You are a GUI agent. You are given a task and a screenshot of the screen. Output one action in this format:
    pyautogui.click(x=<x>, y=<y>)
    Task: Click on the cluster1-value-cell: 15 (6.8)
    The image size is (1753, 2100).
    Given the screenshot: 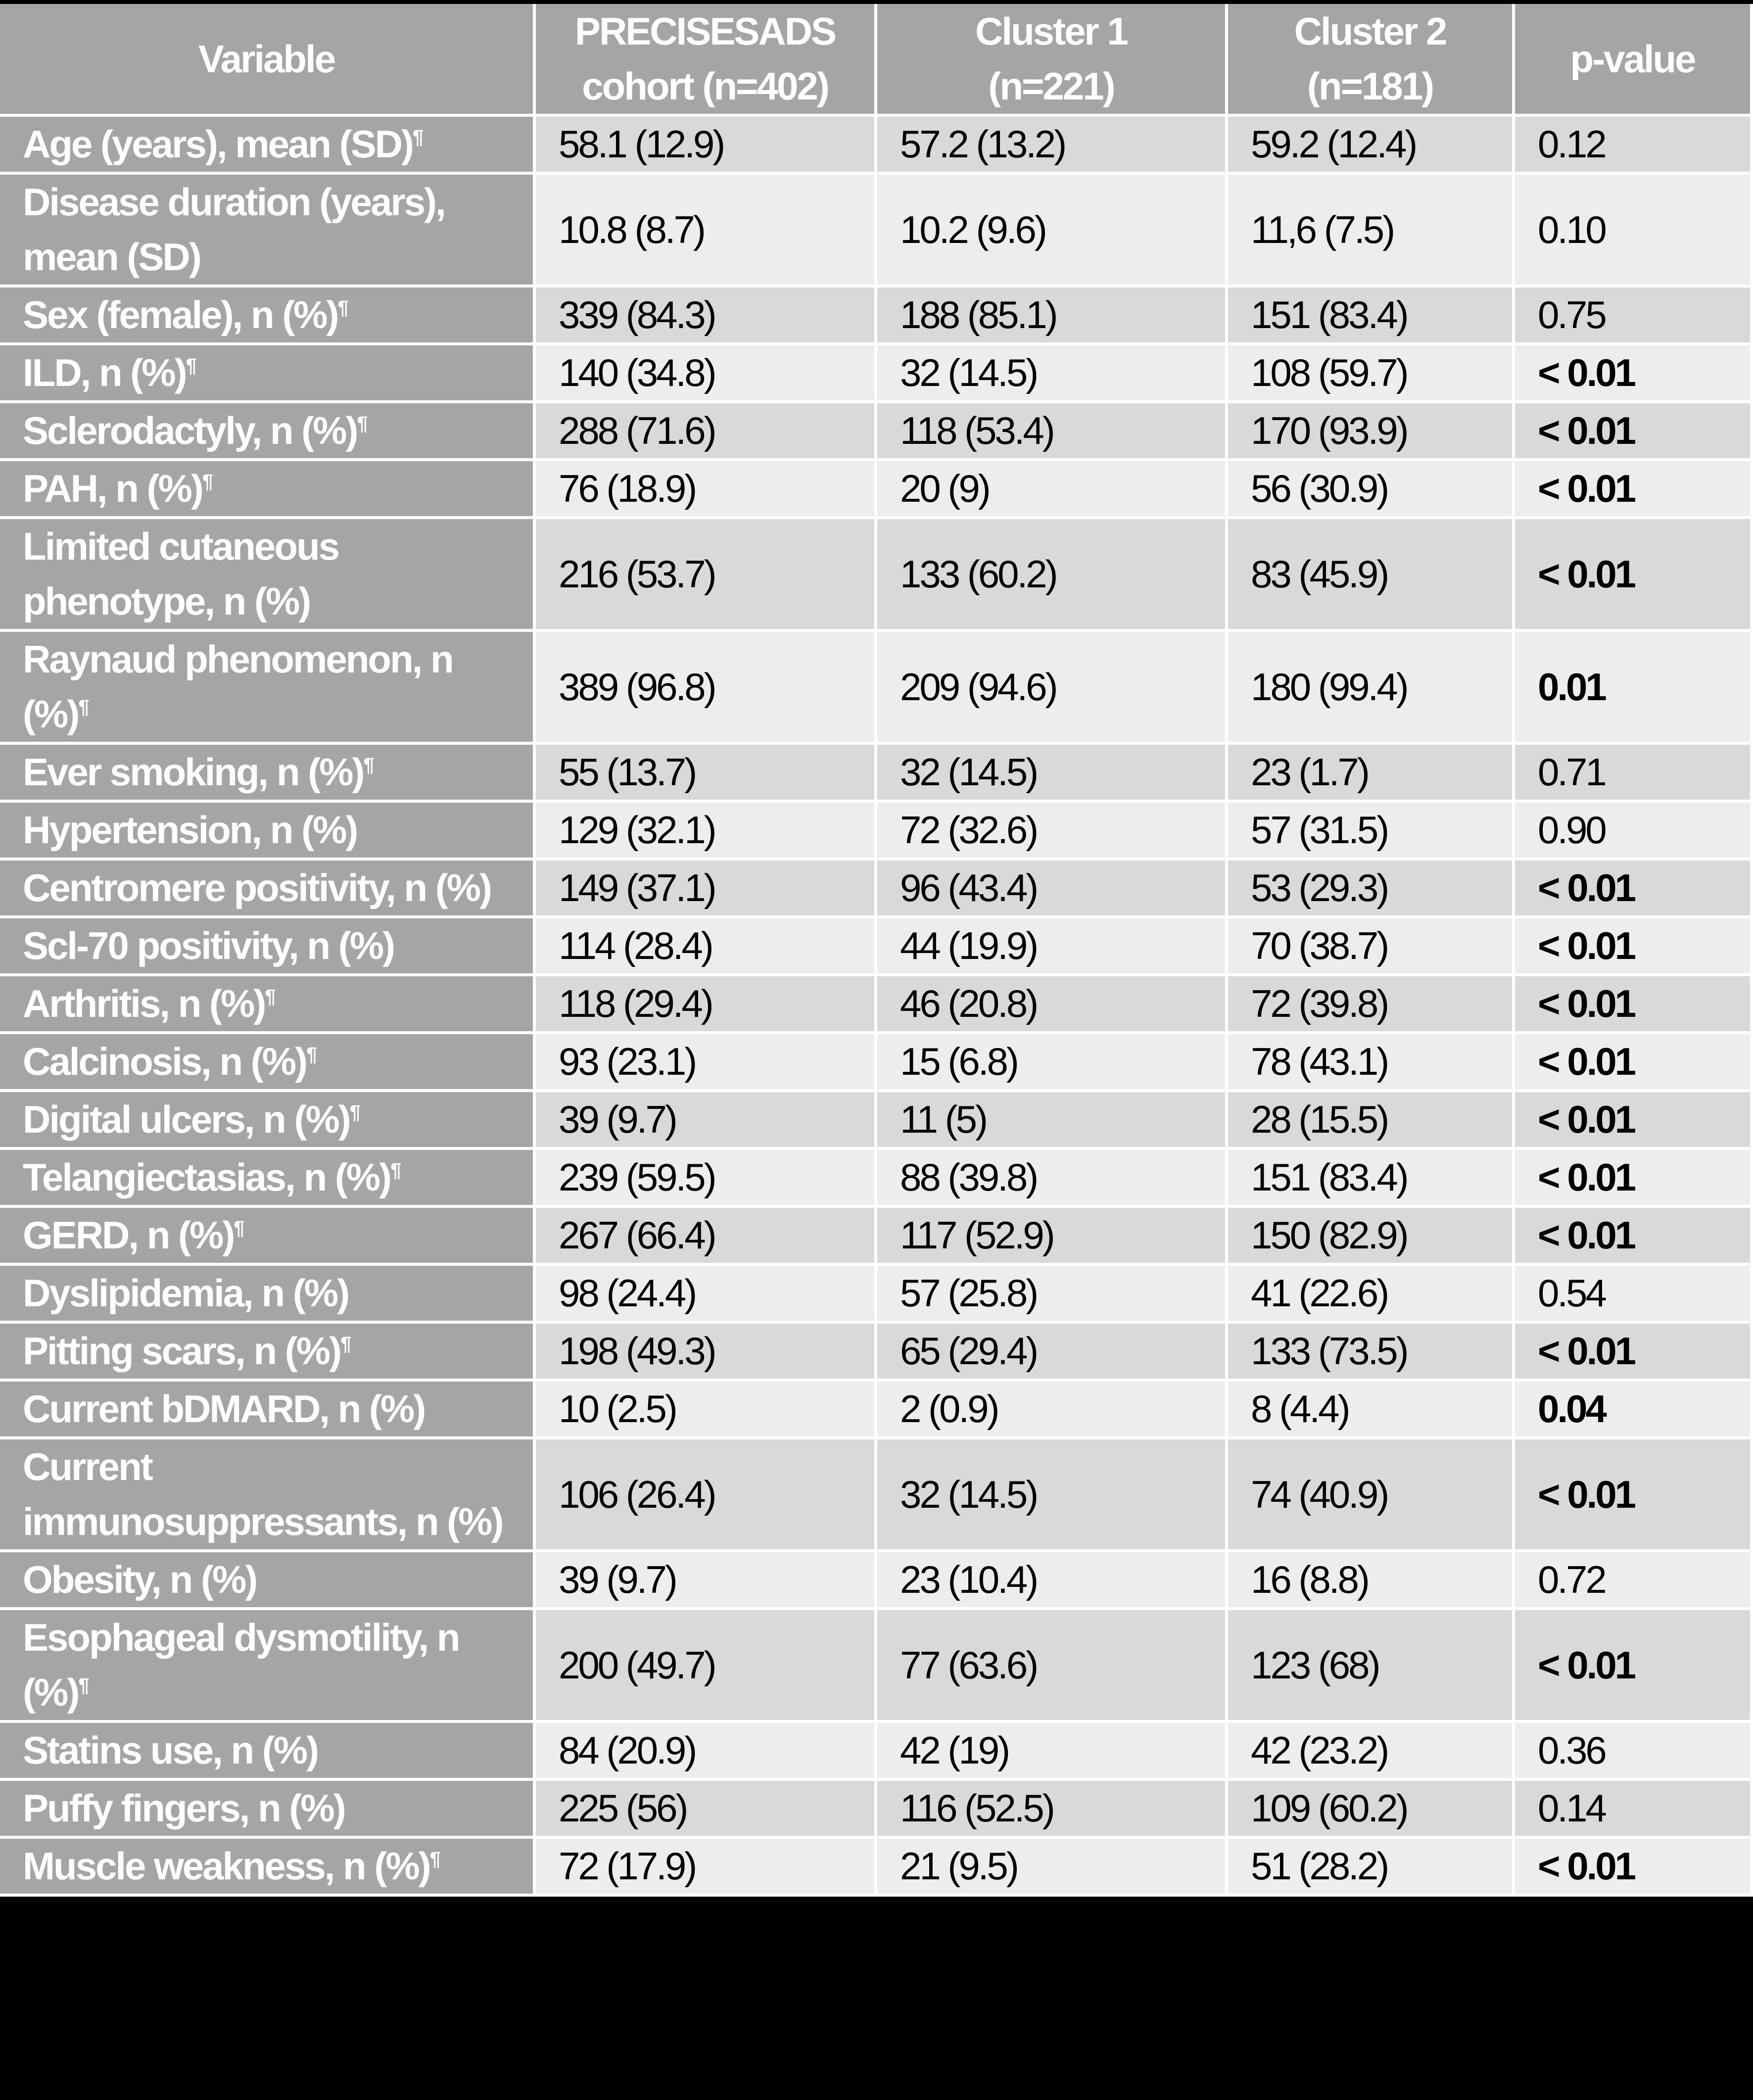 What is the action you would take?
    pyautogui.click(x=1053, y=1063)
    